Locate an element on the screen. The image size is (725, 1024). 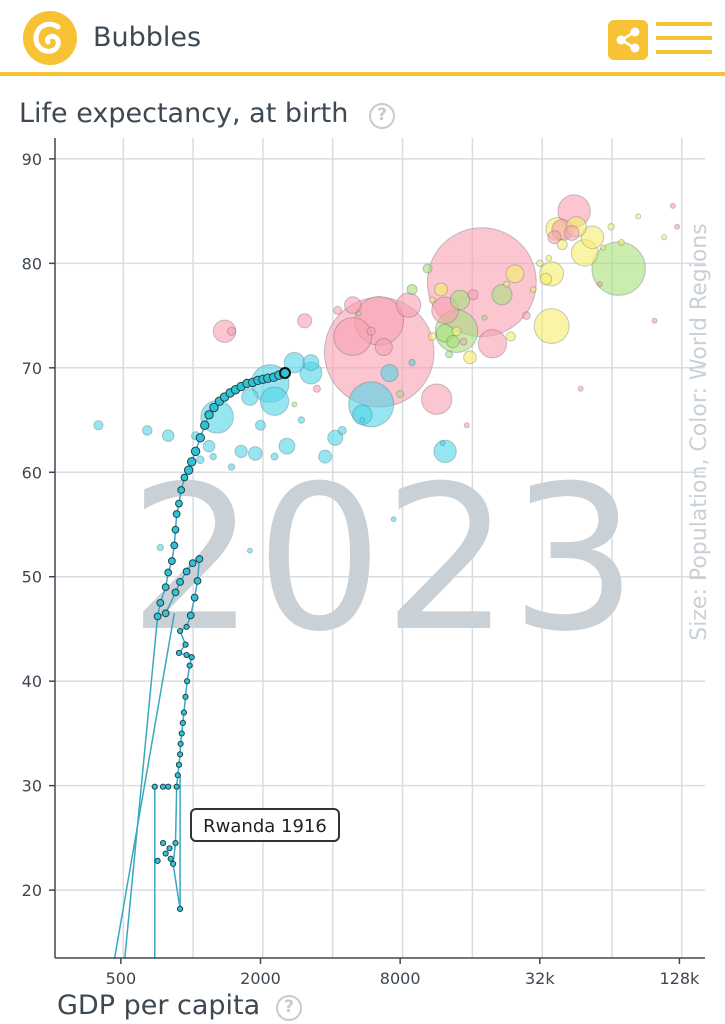
x-axis-title: GDP per capita is located at coordinates (159, 1005).